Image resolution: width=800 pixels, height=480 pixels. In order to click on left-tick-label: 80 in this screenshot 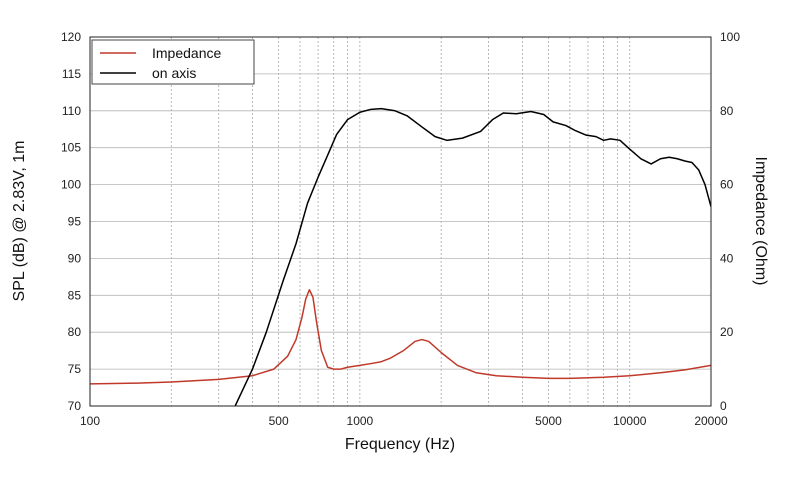, I will do `click(75, 332)`.